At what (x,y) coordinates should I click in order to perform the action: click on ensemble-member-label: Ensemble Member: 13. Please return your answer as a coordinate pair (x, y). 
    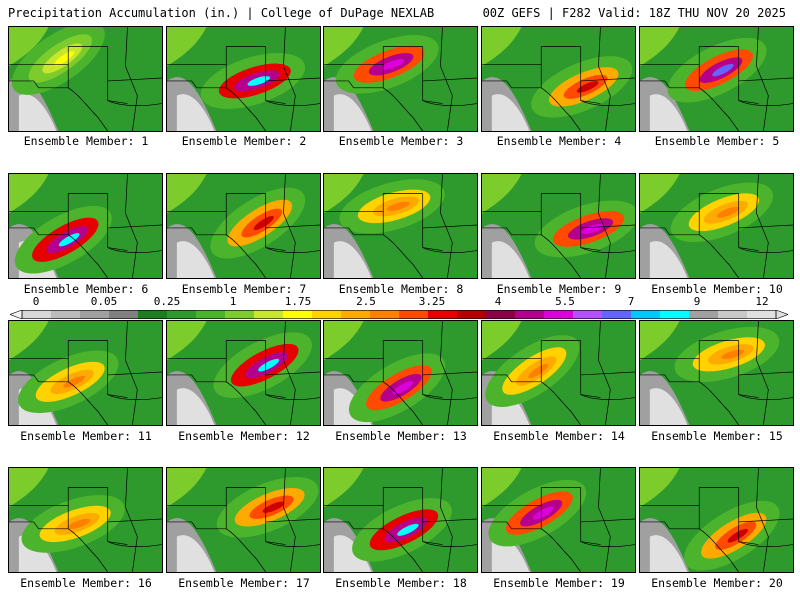
    Looking at the image, I should click on (401, 436).